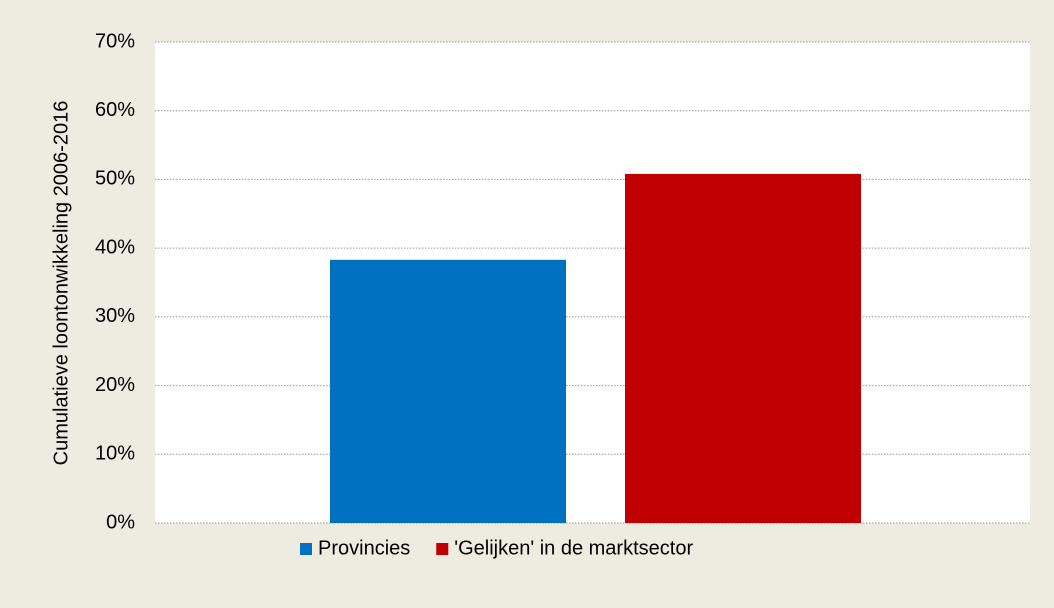  Describe the element at coordinates (115, 454) in the screenshot. I see `y-tick-label: 10%` at that location.